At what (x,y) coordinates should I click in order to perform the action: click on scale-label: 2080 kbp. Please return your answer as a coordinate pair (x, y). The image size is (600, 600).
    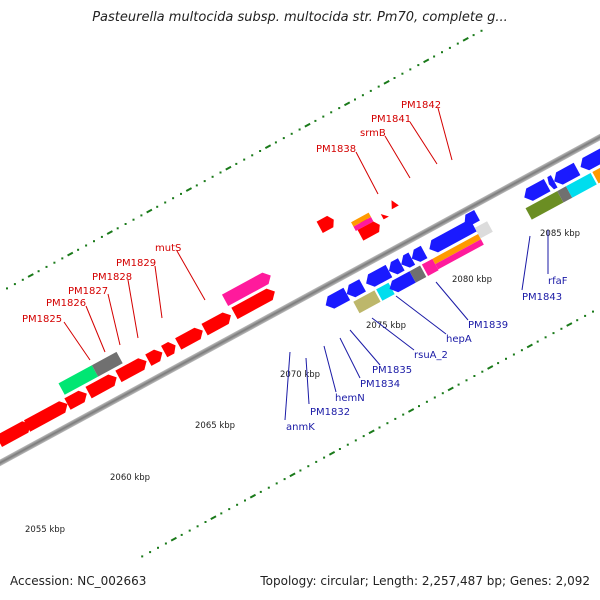
    Looking at the image, I should click on (472, 280).